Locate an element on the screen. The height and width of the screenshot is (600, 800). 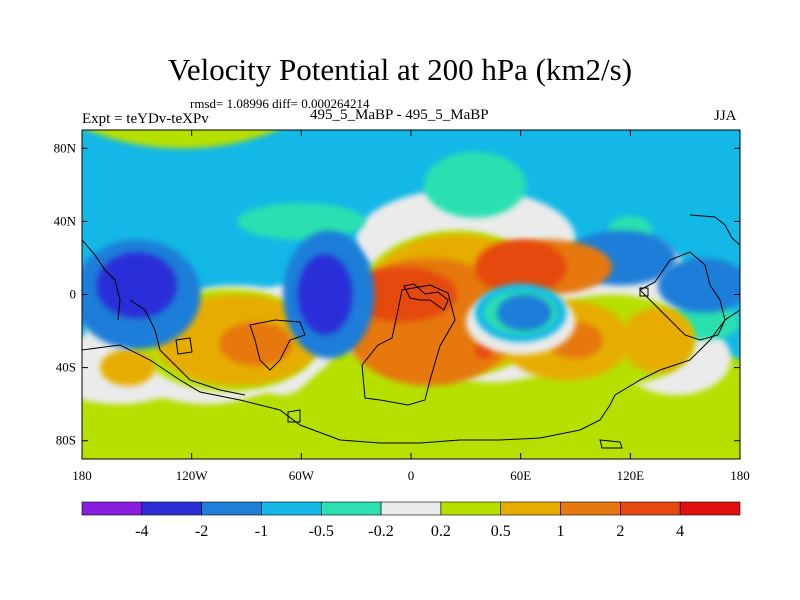
colorbar-label-9: 4 is located at coordinates (680, 531).